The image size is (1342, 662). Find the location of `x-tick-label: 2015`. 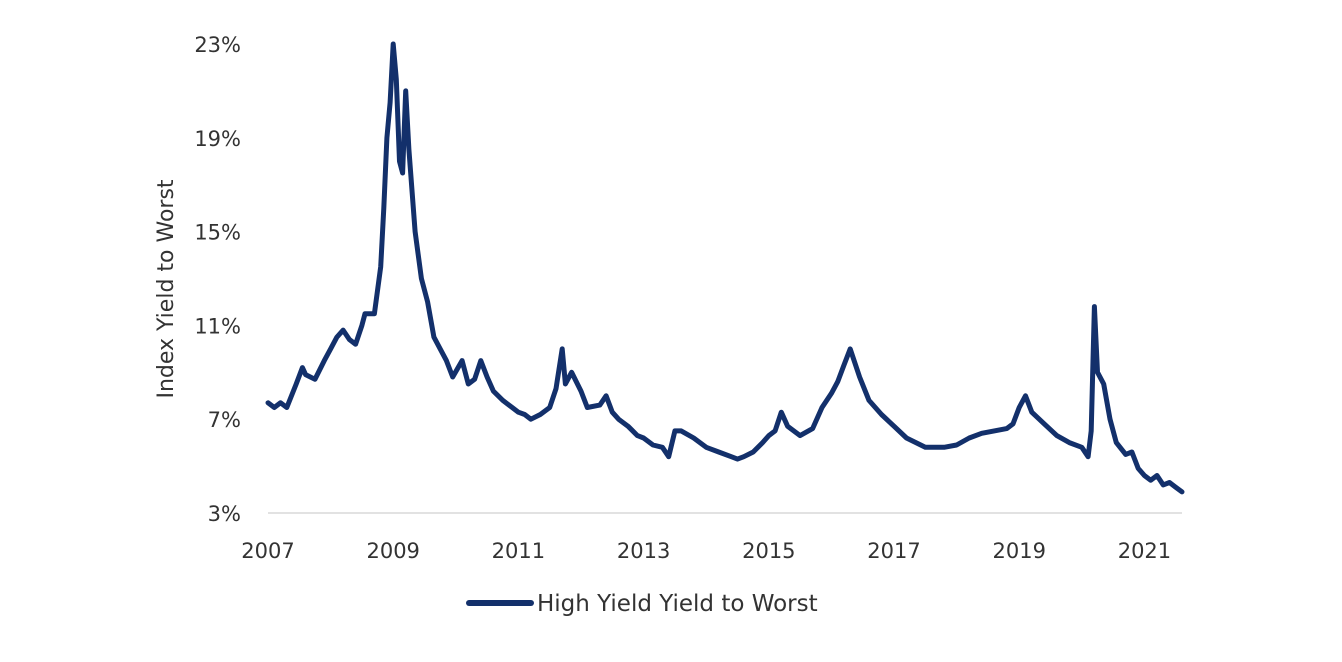

x-tick-label: 2015 is located at coordinates (768, 551).